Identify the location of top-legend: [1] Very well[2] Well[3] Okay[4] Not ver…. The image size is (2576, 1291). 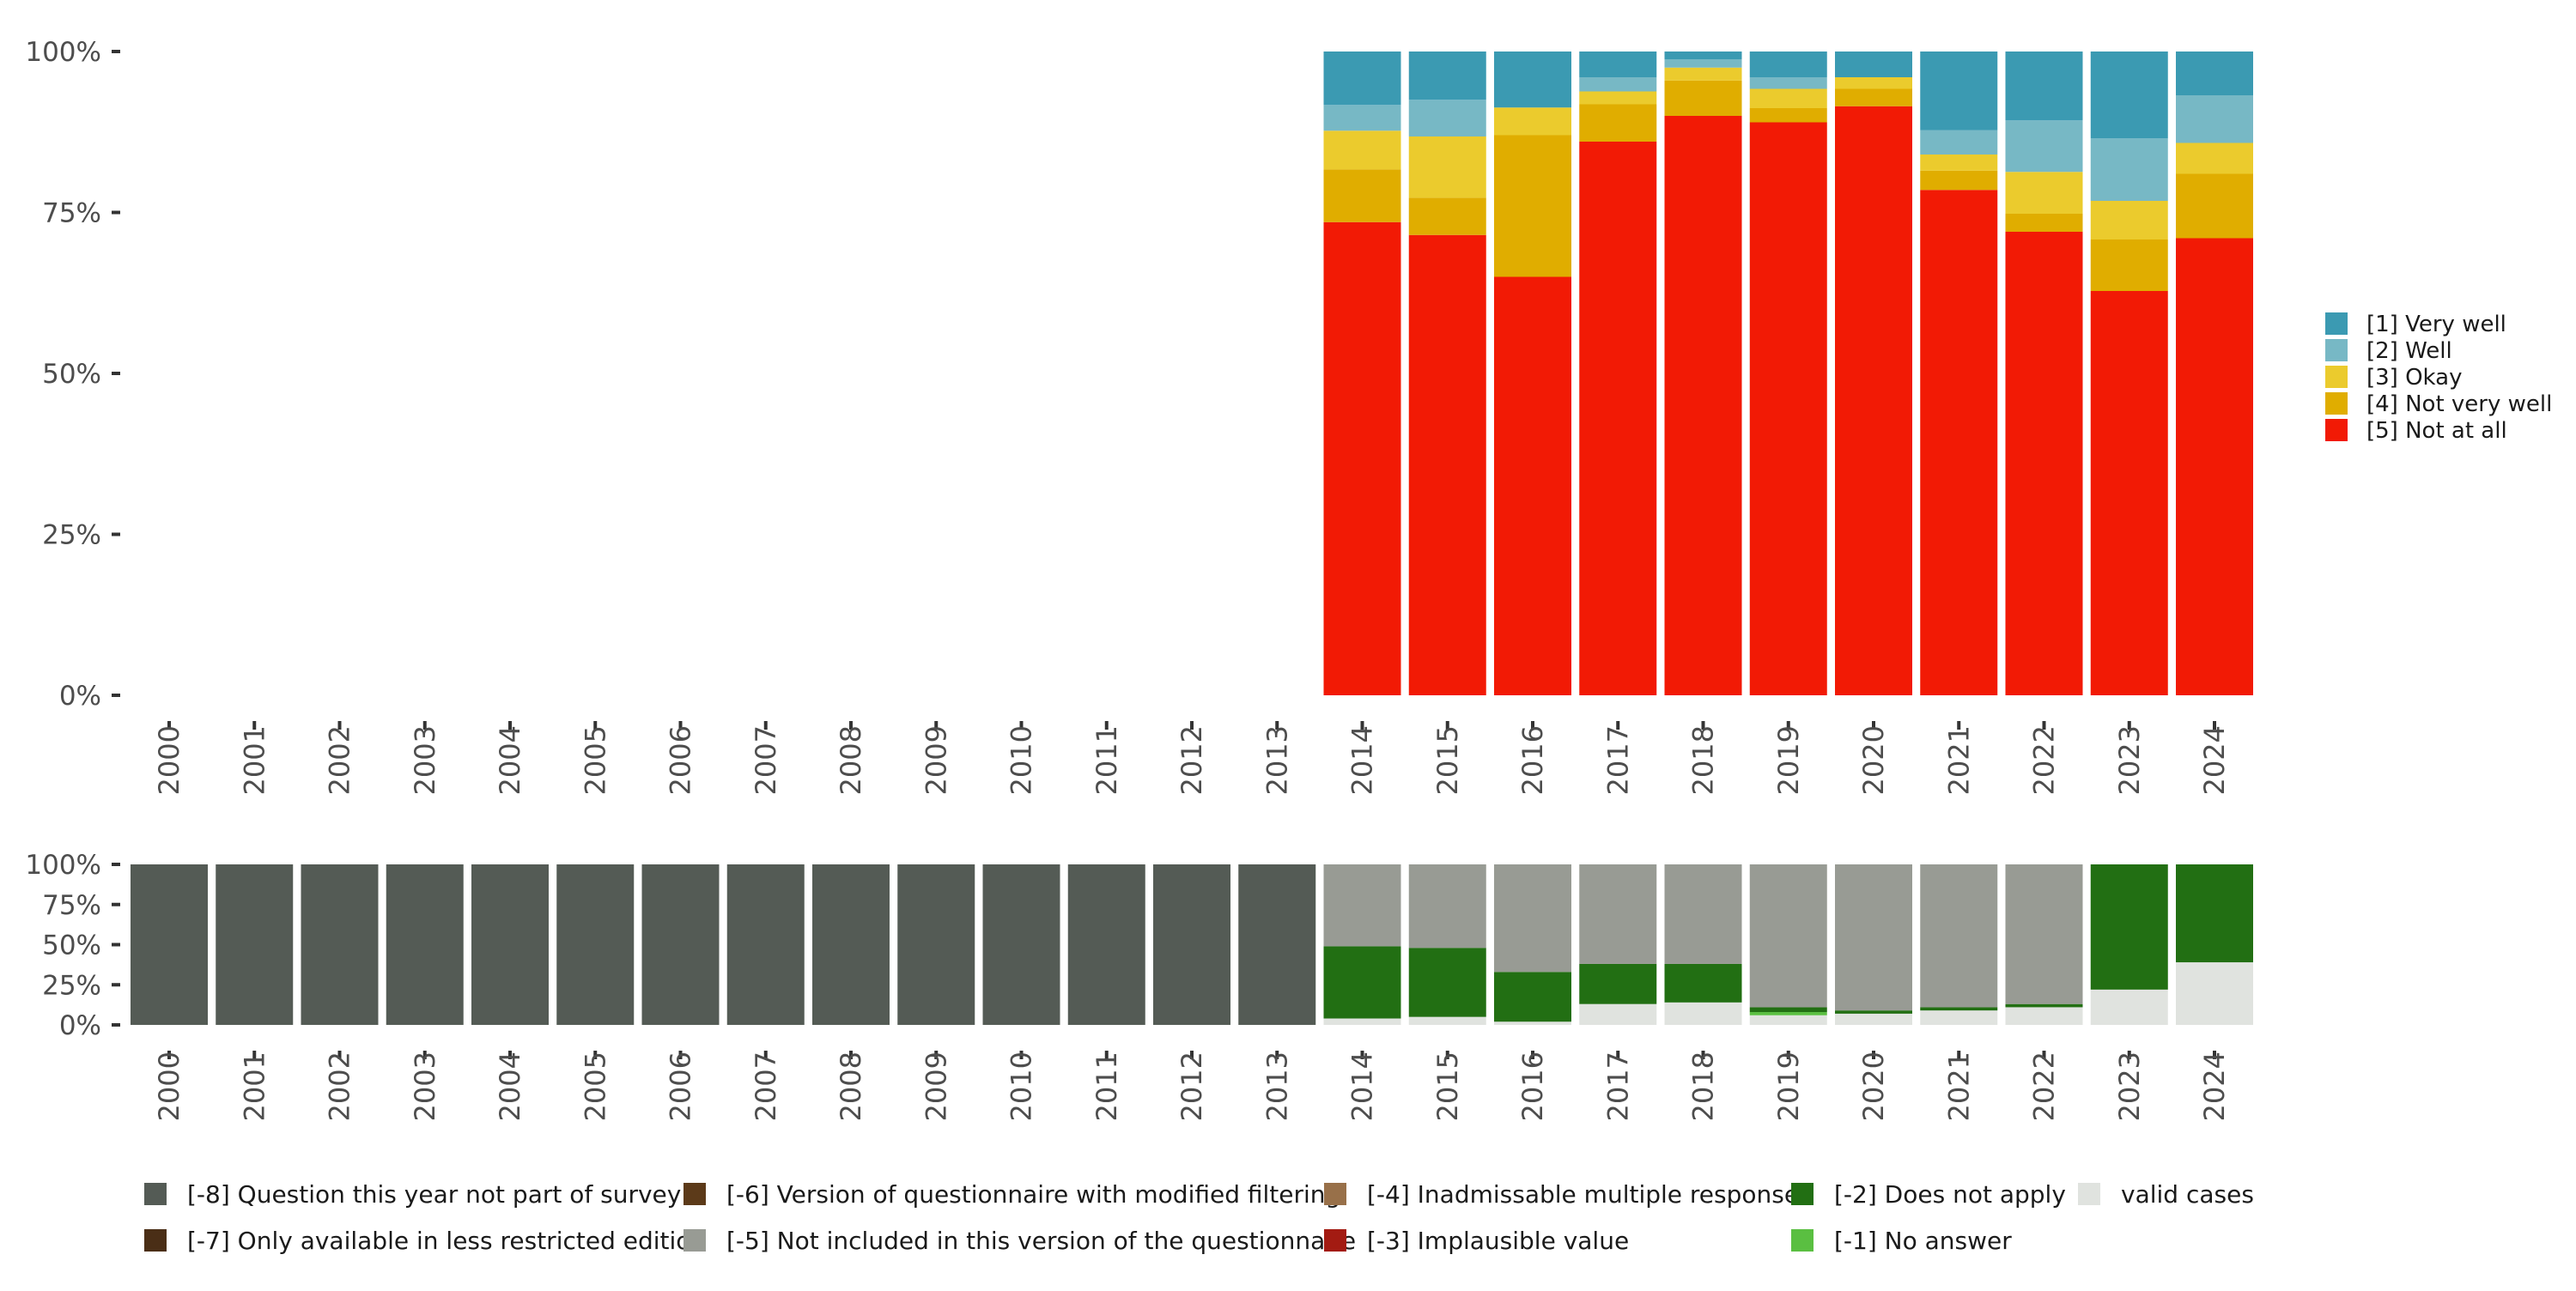
(2438, 378).